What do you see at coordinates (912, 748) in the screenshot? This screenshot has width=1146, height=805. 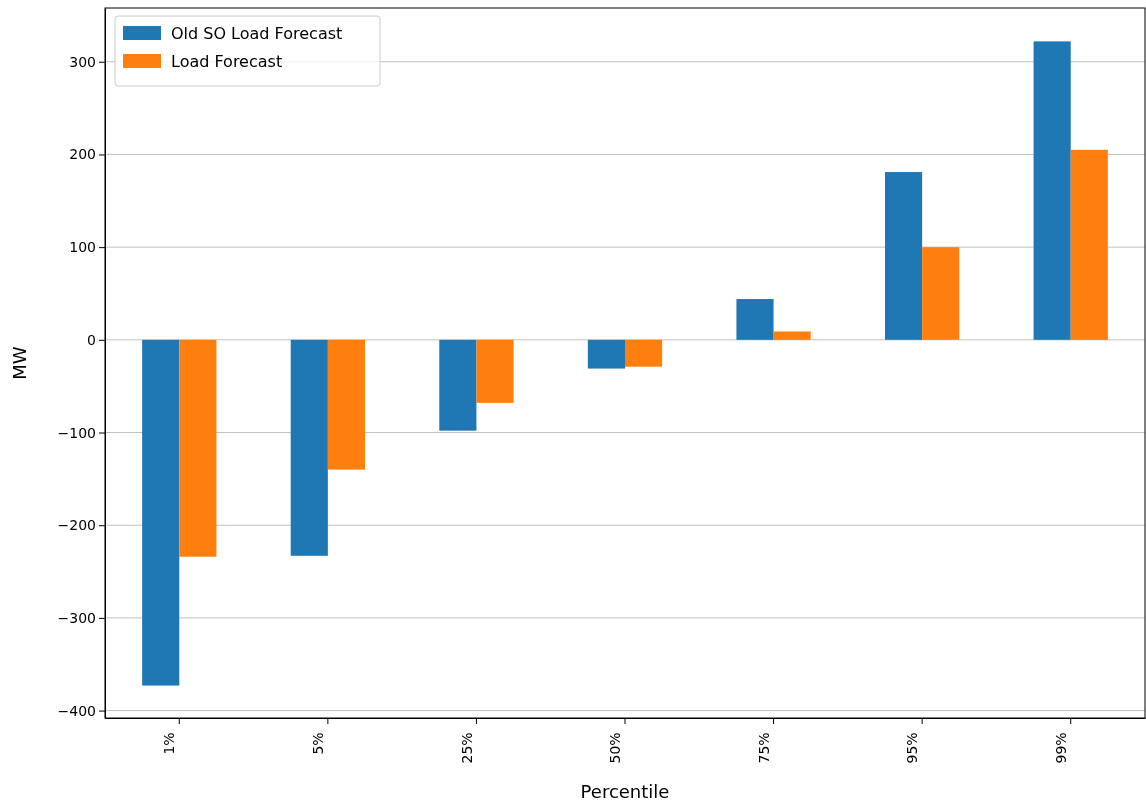 I see `x-tick-label: 95%` at bounding box center [912, 748].